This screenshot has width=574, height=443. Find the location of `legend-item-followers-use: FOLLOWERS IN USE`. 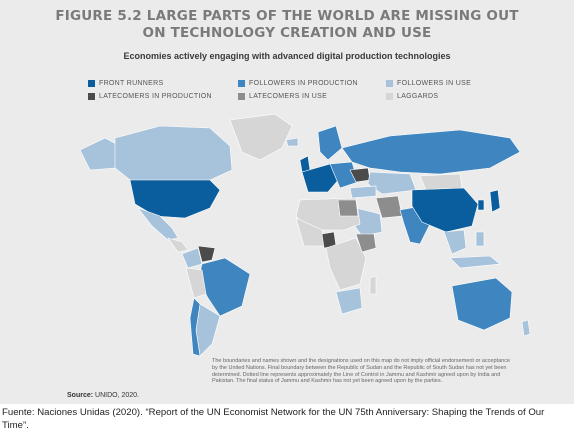

legend-item-followers-use: FOLLOWERS IN USE is located at coordinates (428, 83).